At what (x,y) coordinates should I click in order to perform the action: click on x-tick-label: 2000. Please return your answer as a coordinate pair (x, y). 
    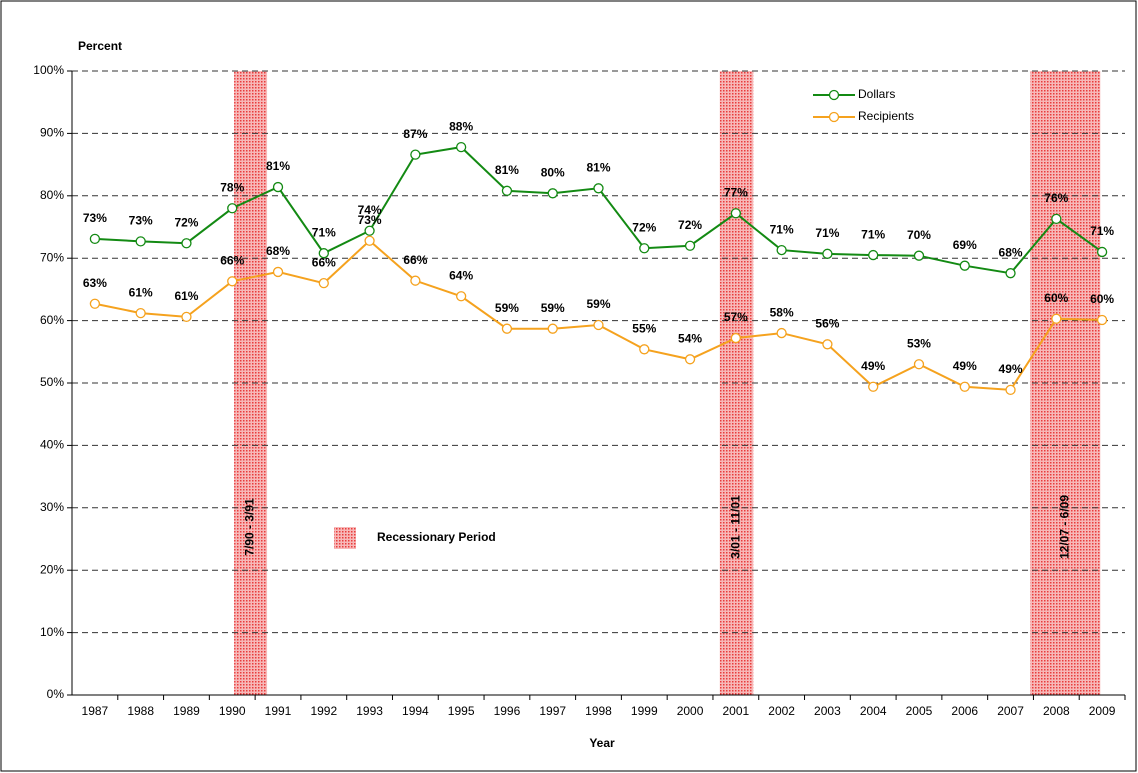
    Looking at the image, I should click on (690, 711).